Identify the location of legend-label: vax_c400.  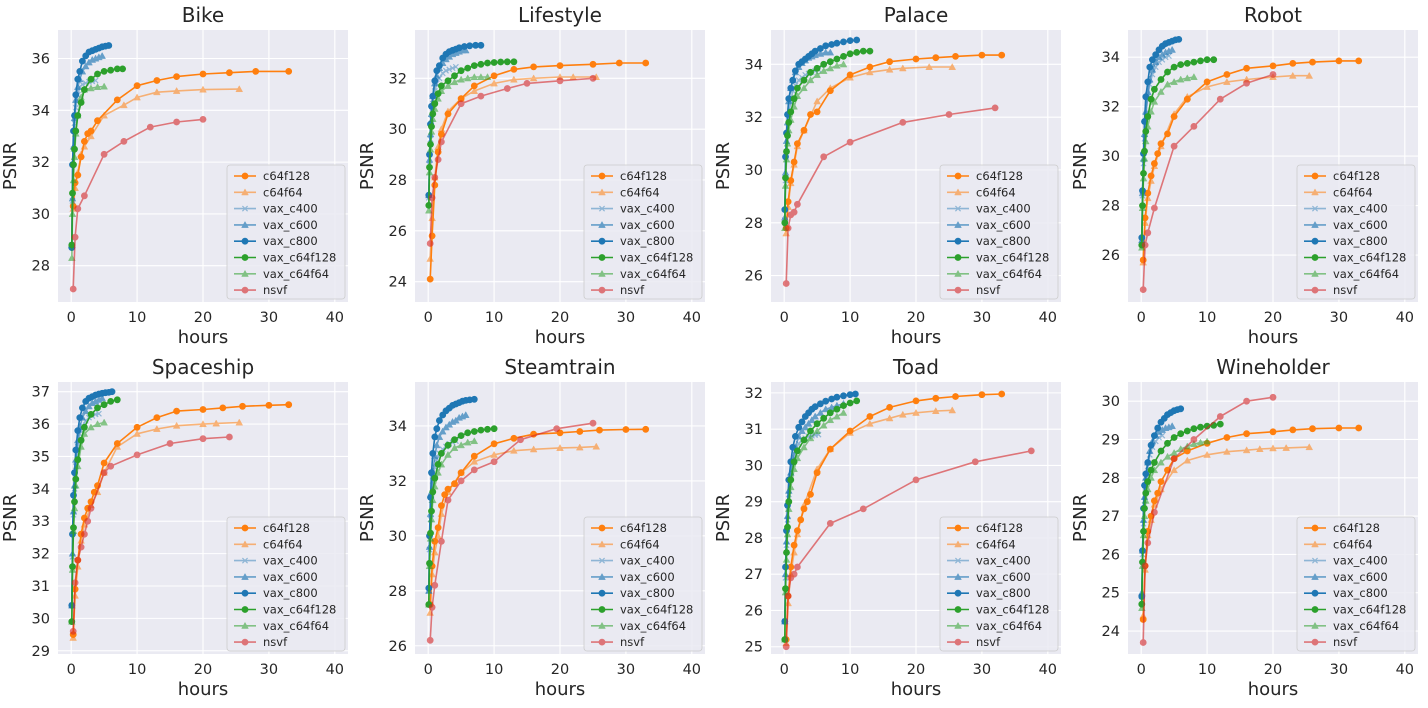
(1360, 209).